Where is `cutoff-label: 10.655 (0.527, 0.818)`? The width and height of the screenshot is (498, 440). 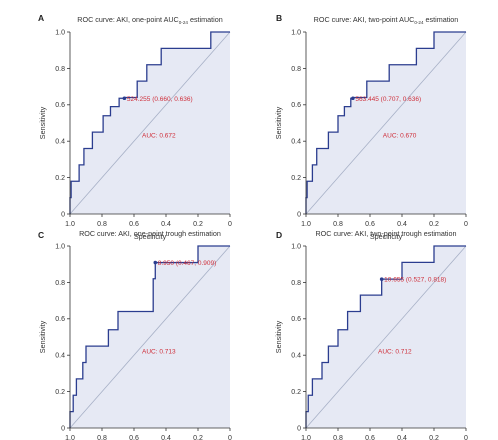 cutoff-label: 10.655 (0.527, 0.818) is located at coordinates (415, 280).